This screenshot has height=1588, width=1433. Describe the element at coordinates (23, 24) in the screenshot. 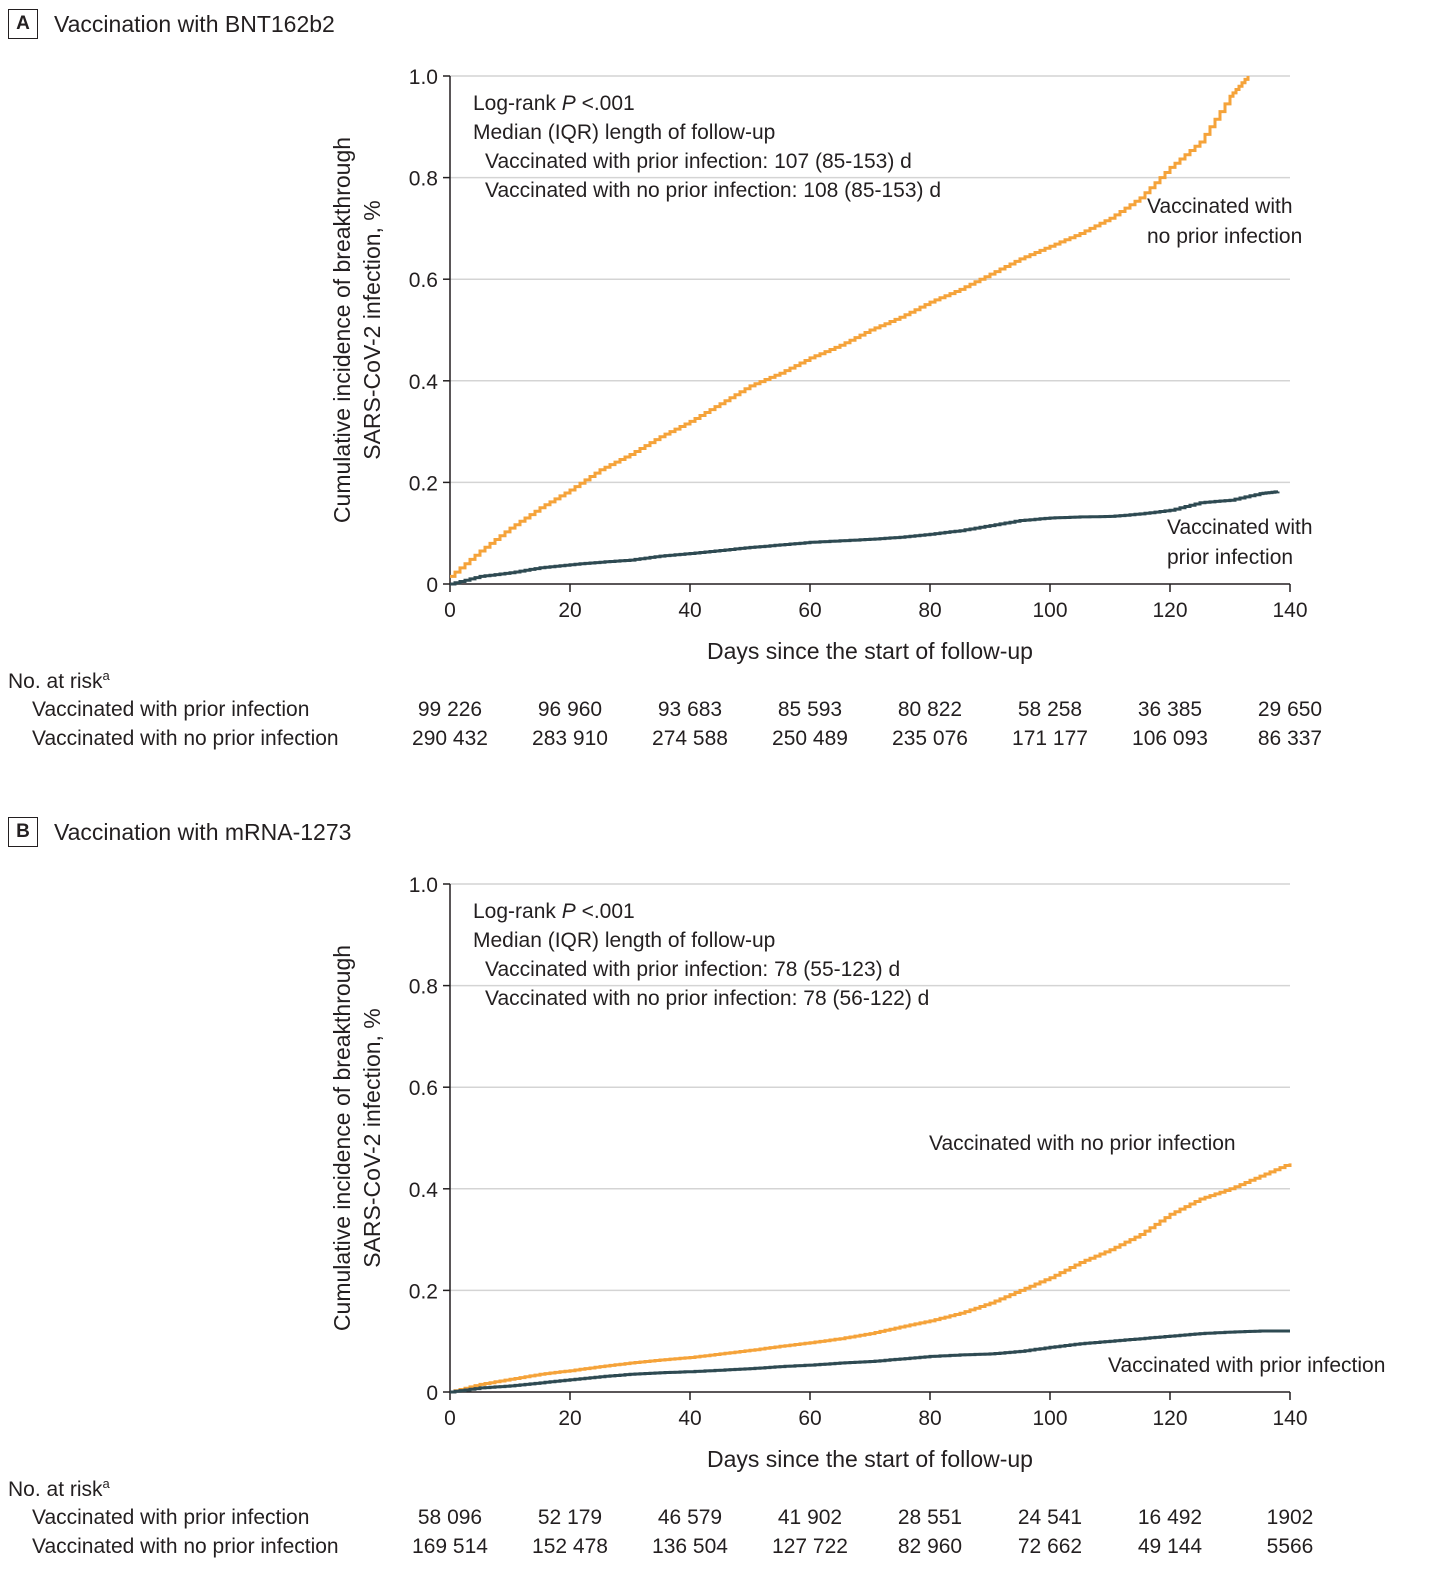

I see `panel-letter: A` at that location.